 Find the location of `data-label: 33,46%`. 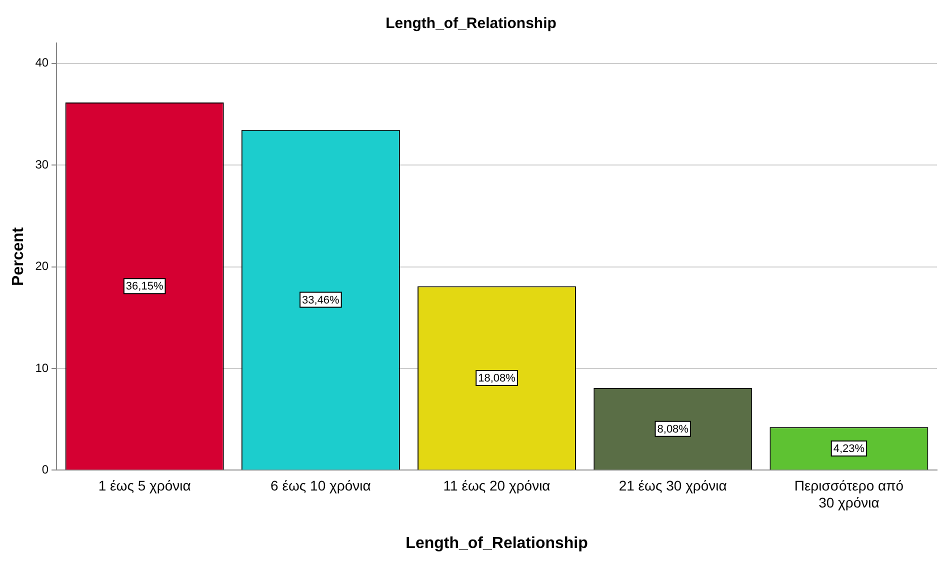

data-label: 33,46% is located at coordinates (321, 300).